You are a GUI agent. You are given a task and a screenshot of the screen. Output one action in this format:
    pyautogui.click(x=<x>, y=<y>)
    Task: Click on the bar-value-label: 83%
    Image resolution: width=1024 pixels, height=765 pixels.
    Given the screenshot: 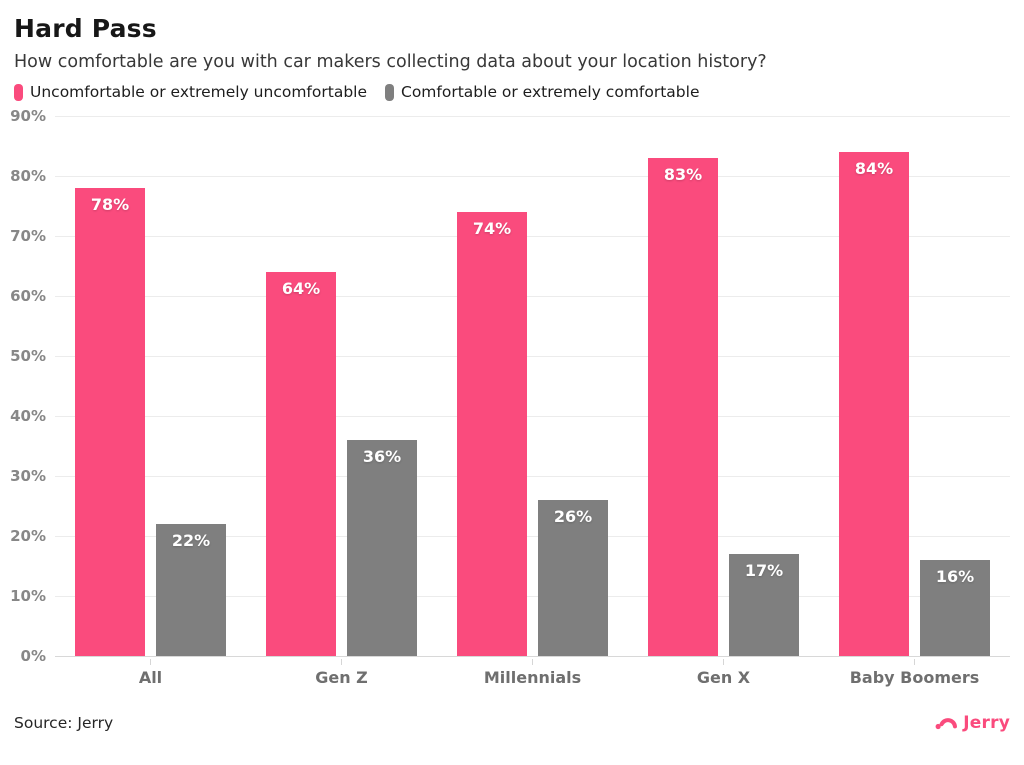 What is the action you would take?
    pyautogui.click(x=683, y=174)
    